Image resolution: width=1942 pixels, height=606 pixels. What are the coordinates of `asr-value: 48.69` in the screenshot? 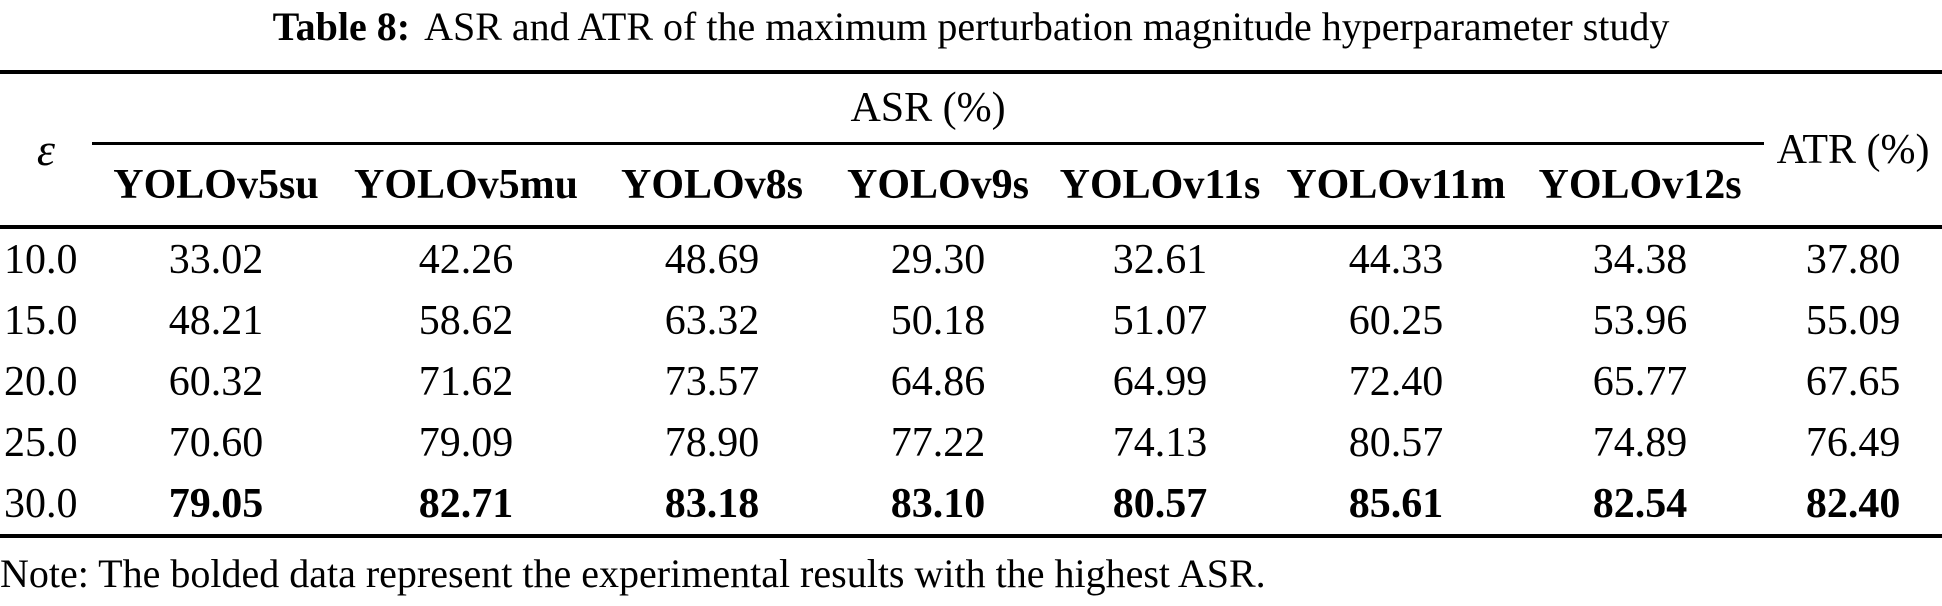 It's located at (712, 259).